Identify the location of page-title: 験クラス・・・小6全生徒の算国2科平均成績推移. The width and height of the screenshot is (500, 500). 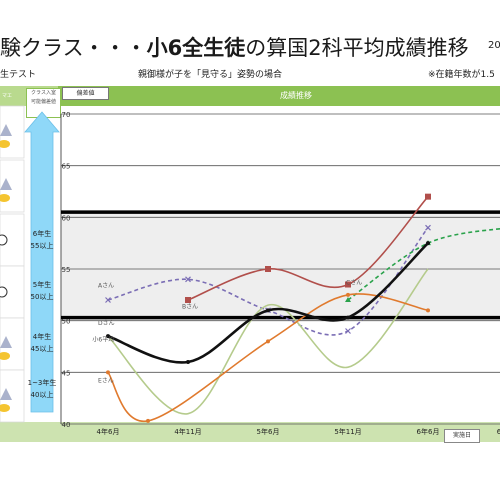
(234, 47).